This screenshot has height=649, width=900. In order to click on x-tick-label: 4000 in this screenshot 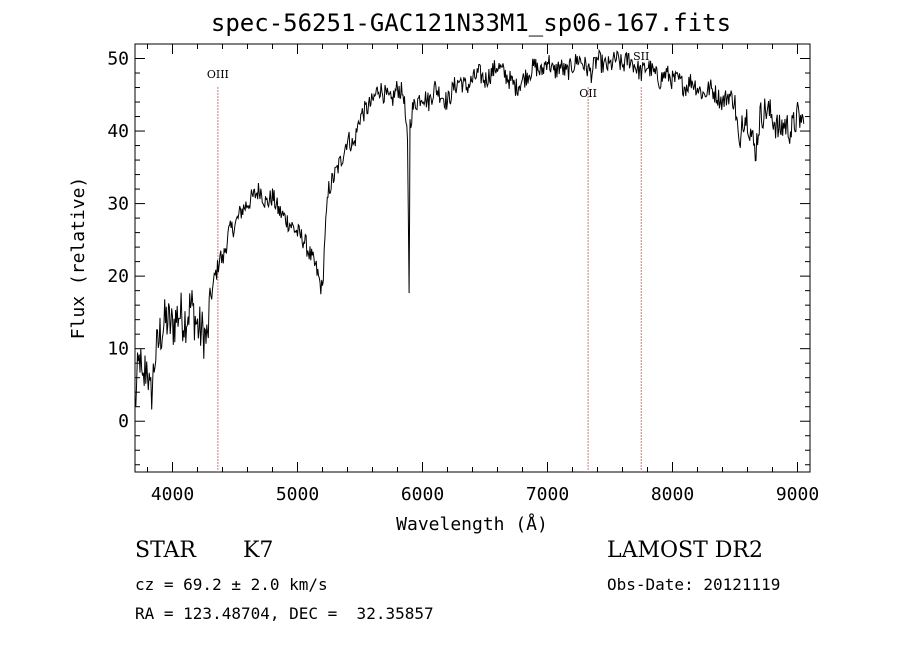, I will do `click(172, 494)`.